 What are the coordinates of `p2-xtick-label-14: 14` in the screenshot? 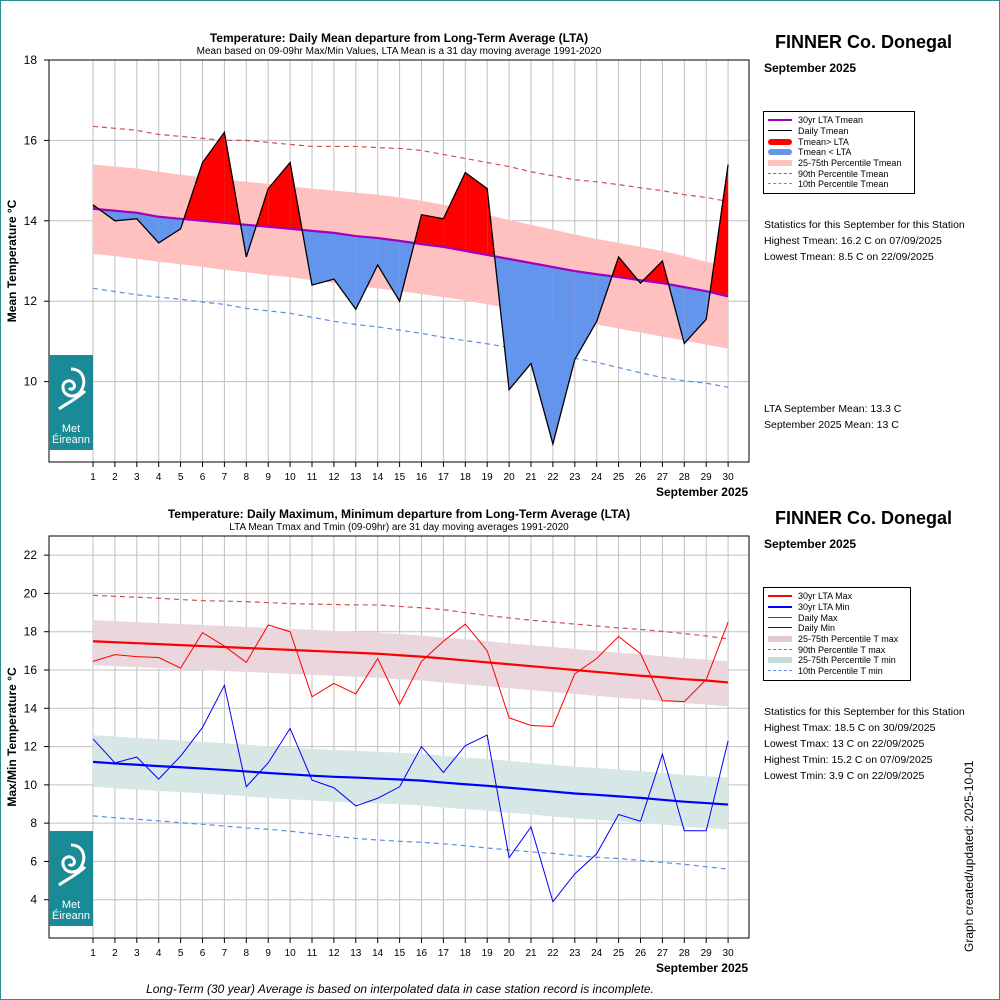 It's located at (378, 953).